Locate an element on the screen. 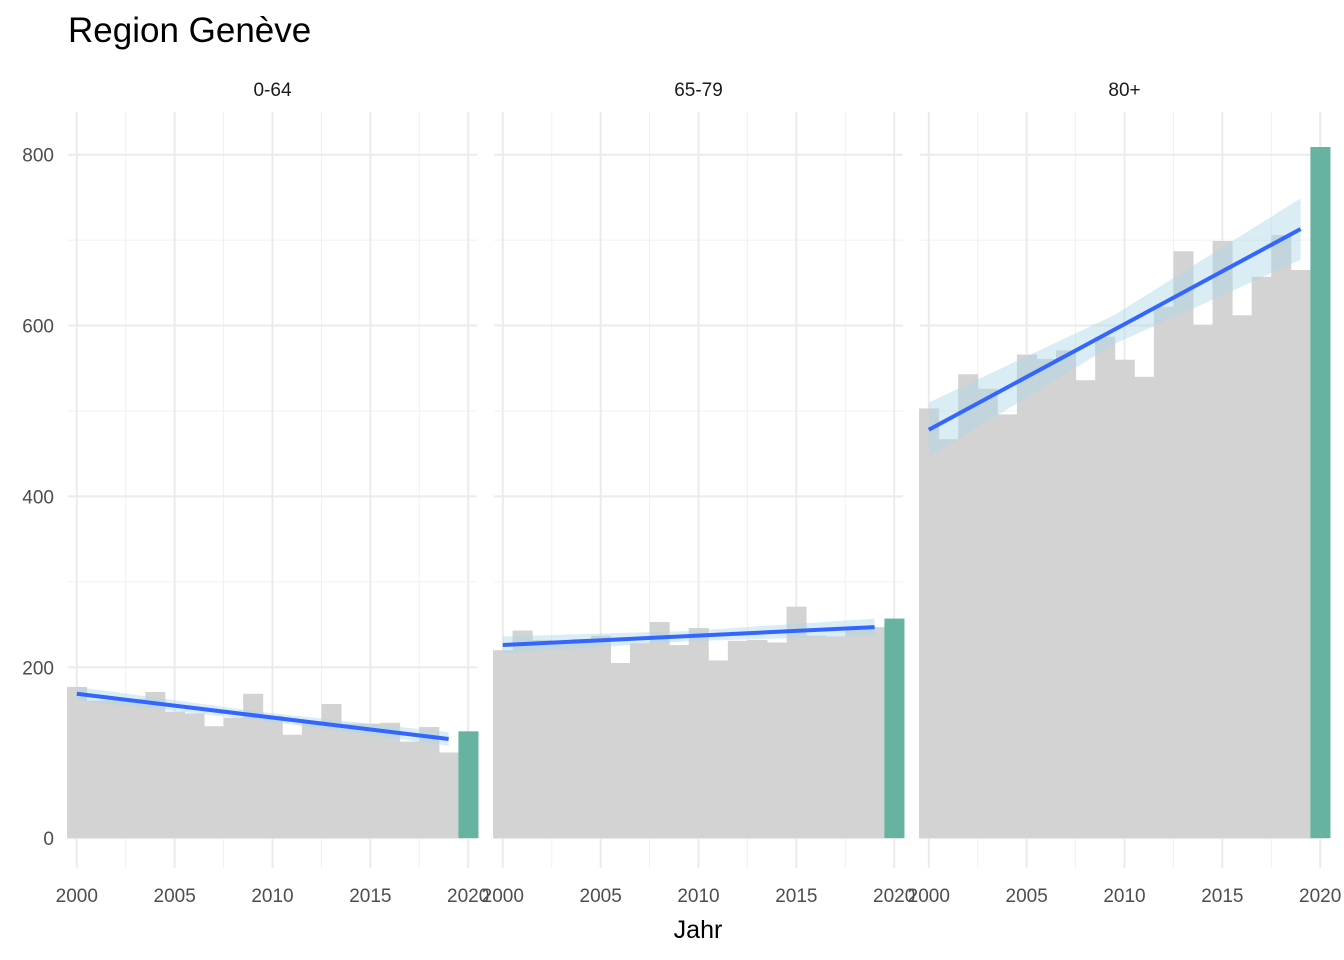  facet-label: 80+ is located at coordinates (1124, 90).